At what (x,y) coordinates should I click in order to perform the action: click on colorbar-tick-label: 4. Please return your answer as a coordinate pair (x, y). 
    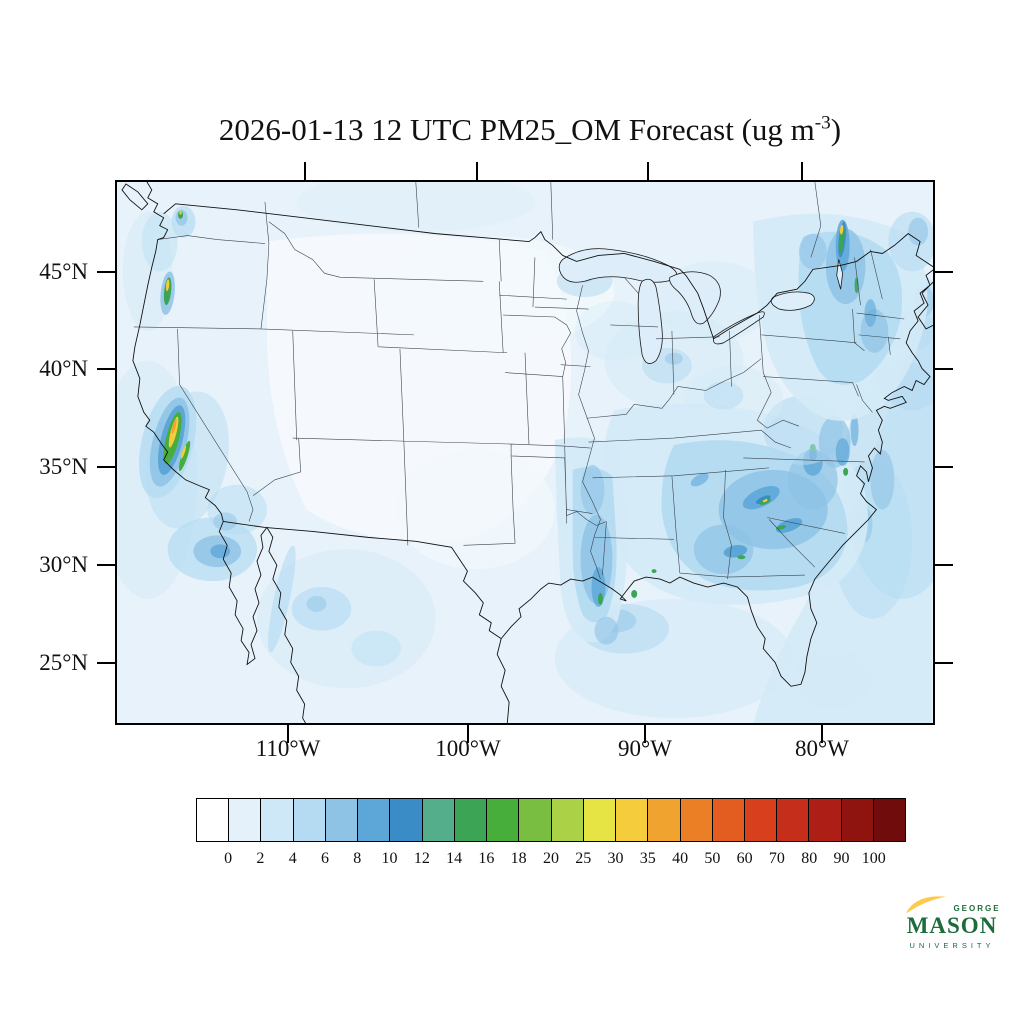
    Looking at the image, I should click on (292, 858).